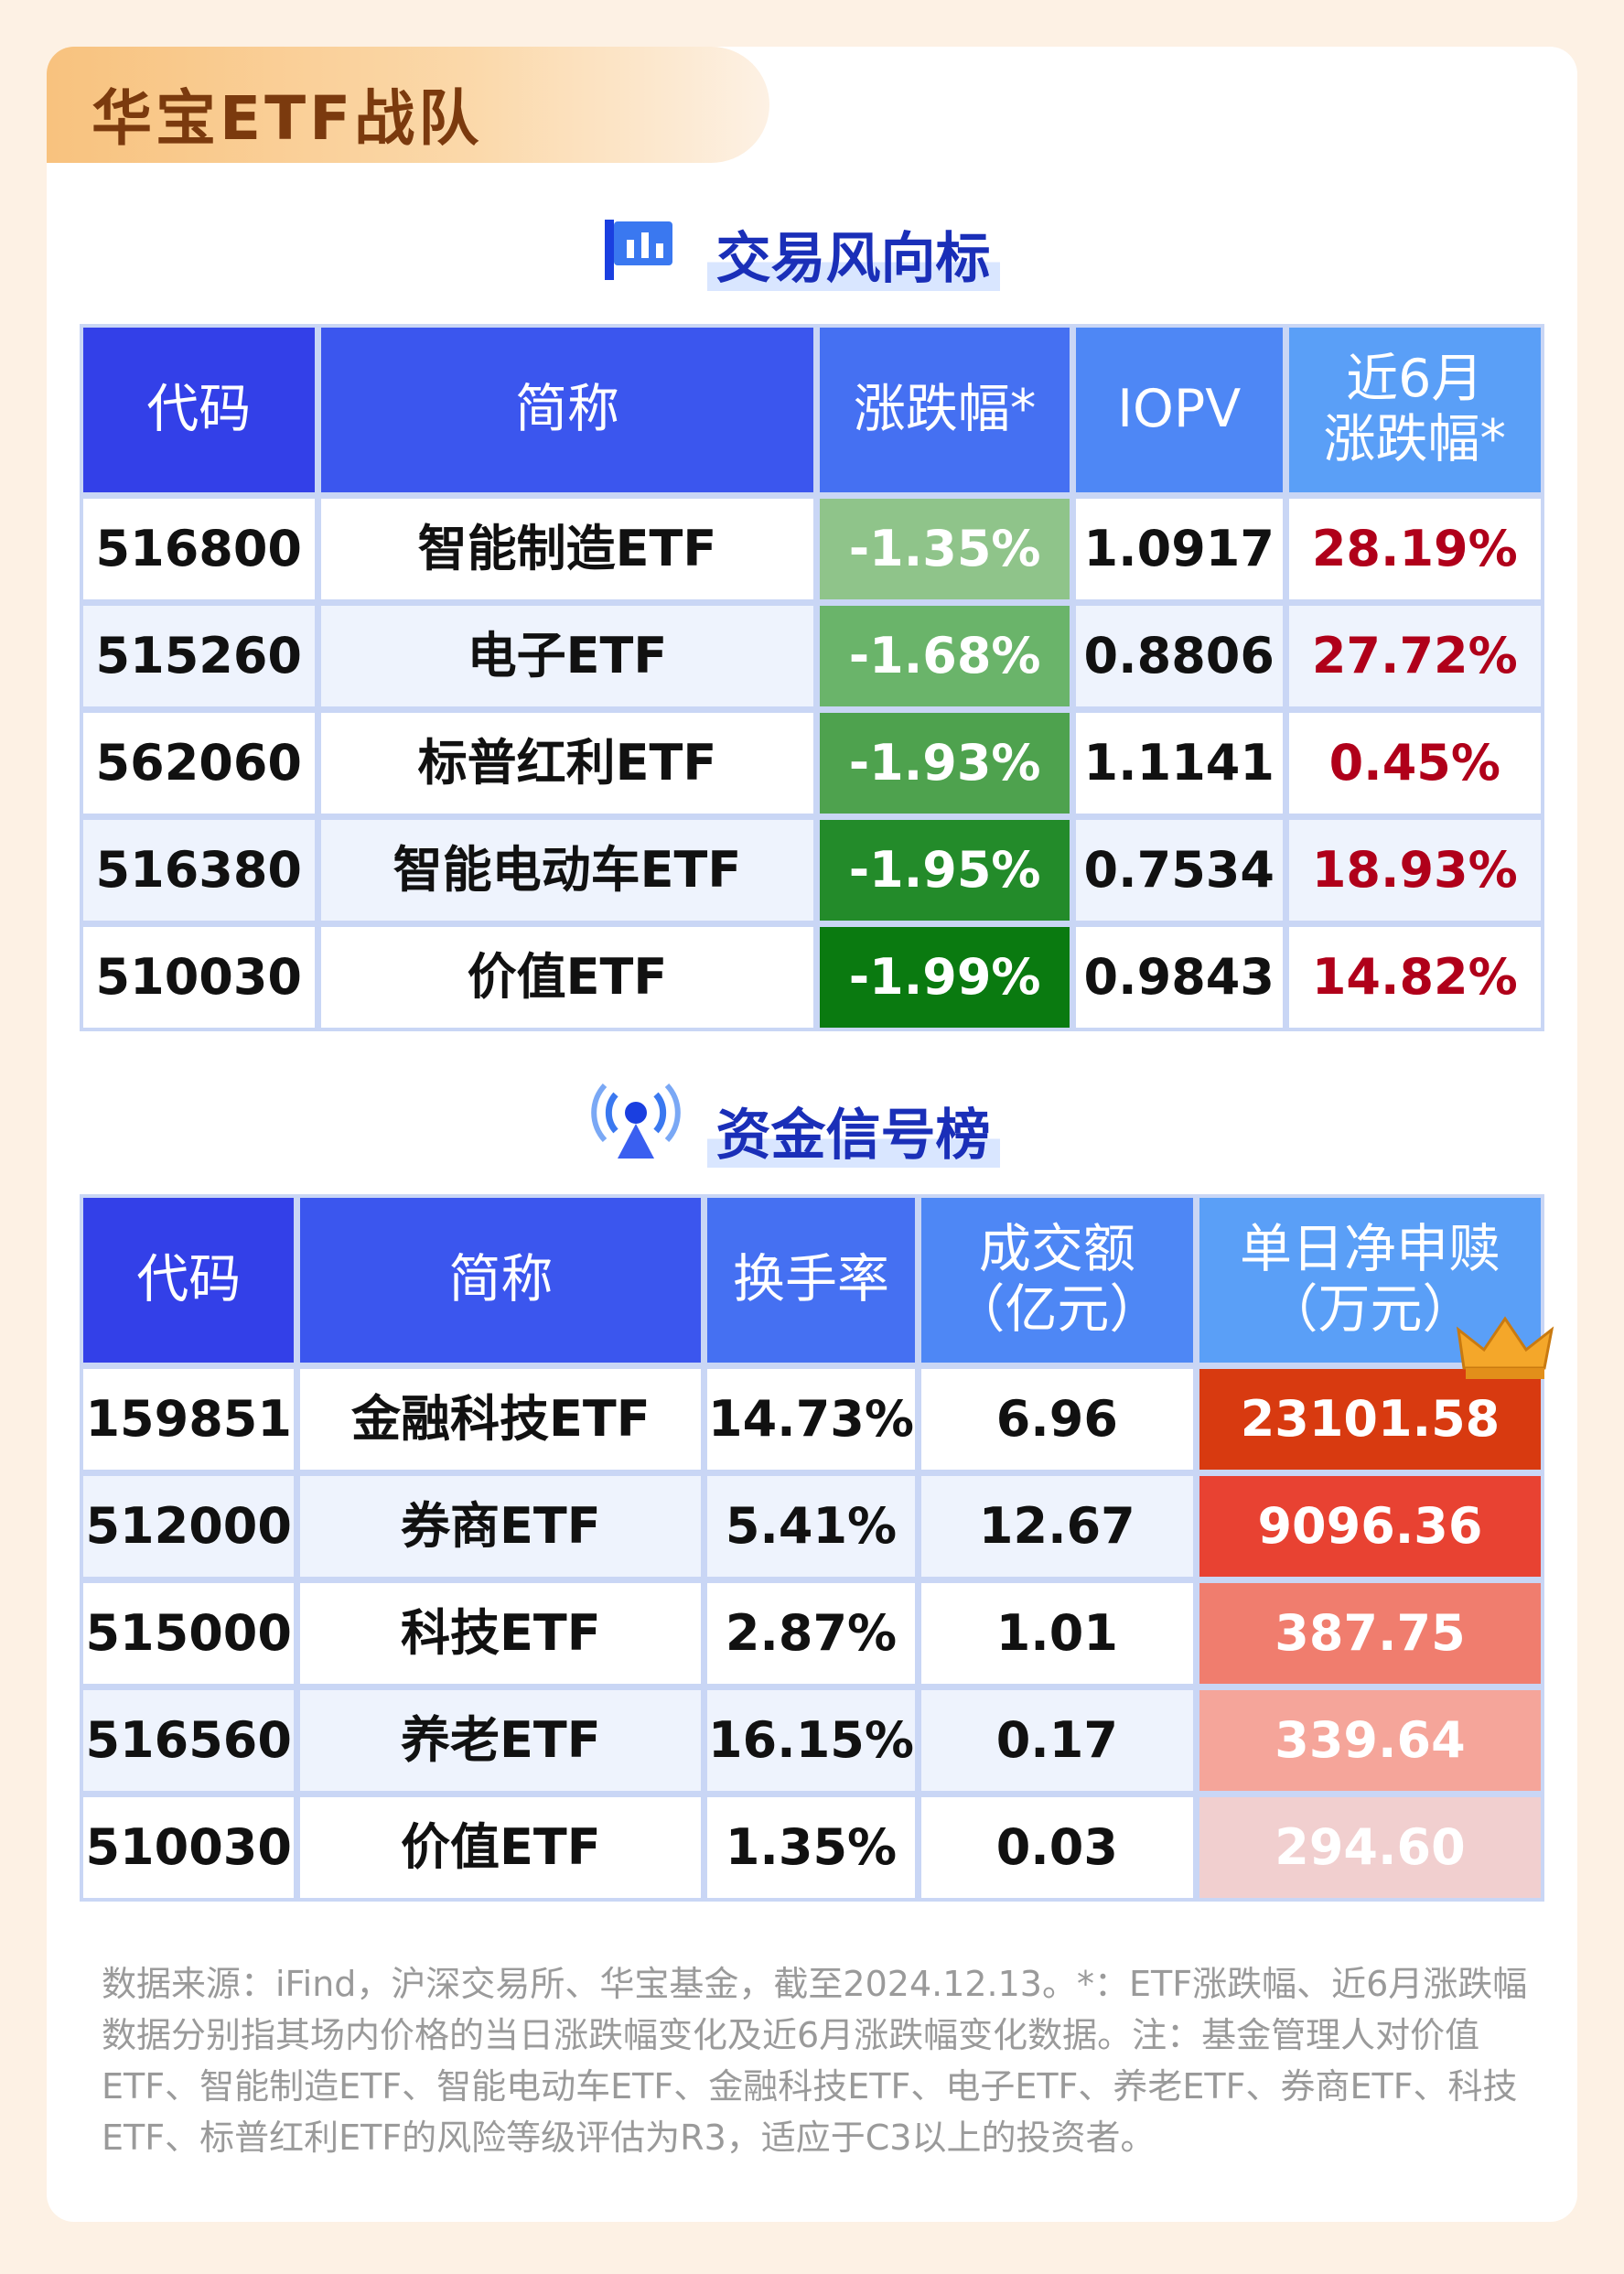  I want to click on table-cell: 9096.36, so click(1370, 1526).